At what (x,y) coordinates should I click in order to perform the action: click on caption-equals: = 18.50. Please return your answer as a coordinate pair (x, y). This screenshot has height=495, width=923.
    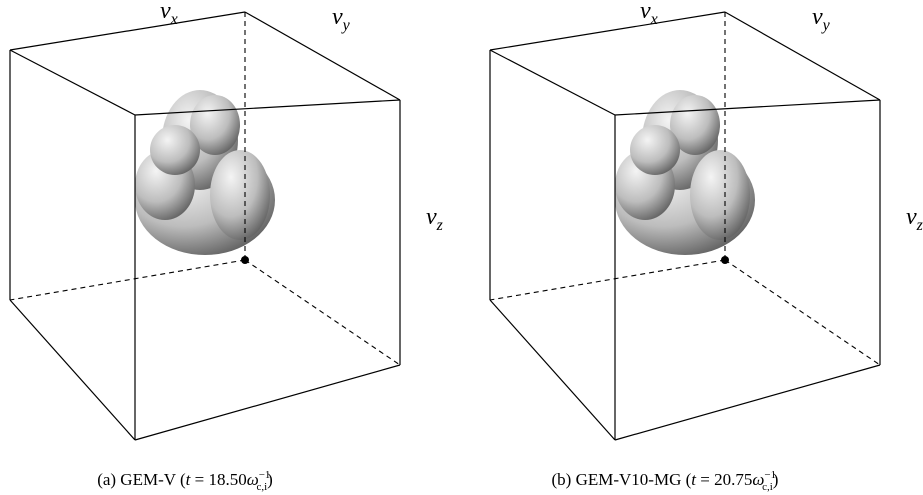
    Looking at the image, I should click on (218, 479).